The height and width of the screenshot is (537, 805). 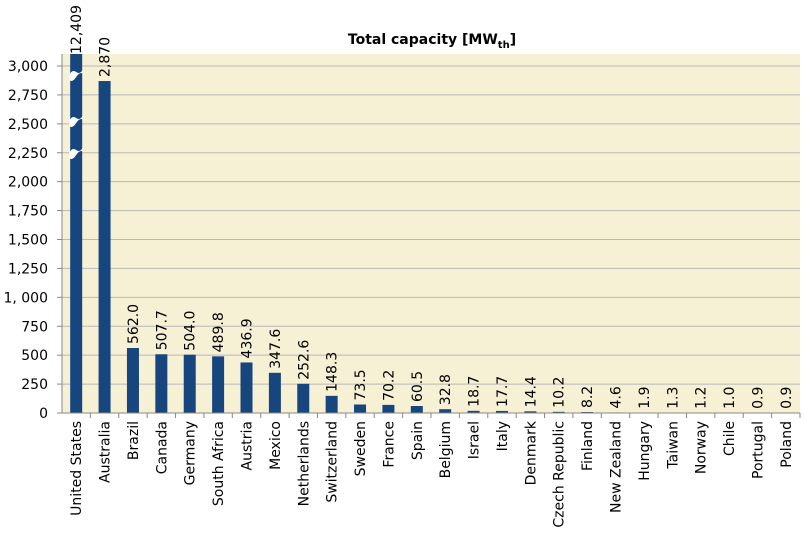 What do you see at coordinates (28, 125) in the screenshot?
I see `y-tick-label: 2,500` at bounding box center [28, 125].